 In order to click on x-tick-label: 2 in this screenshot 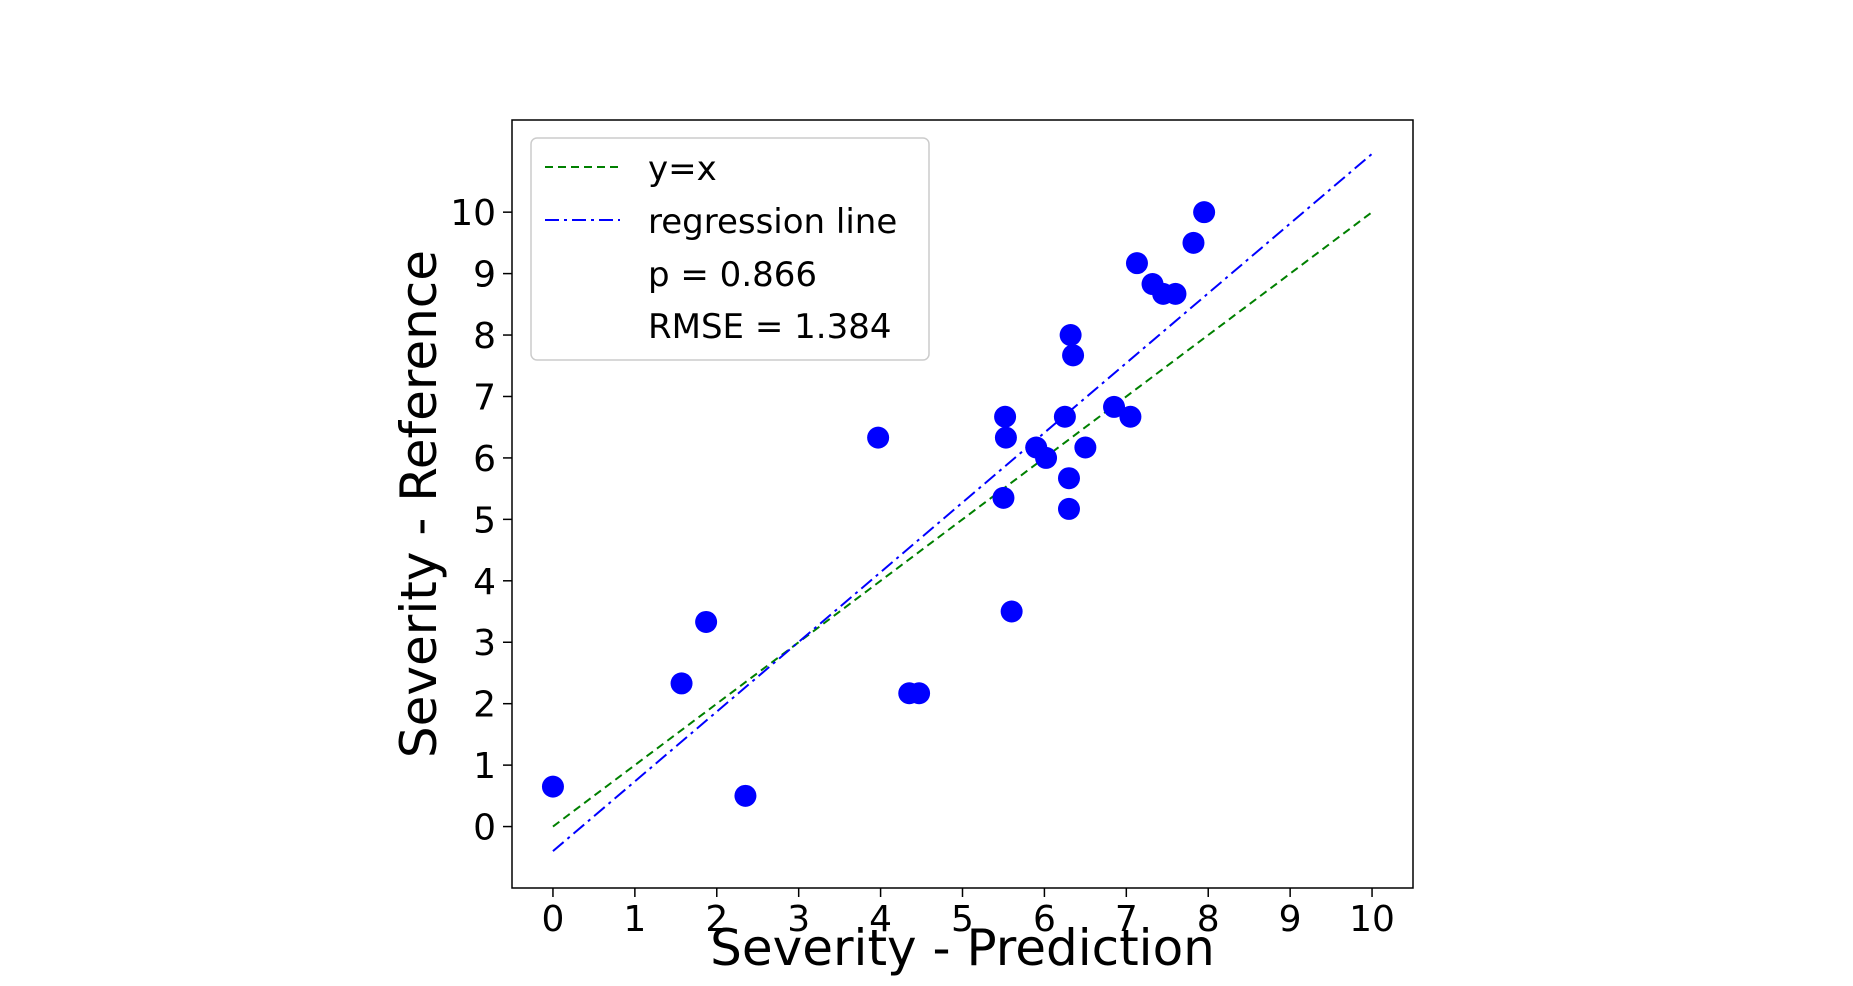, I will do `click(716, 919)`.